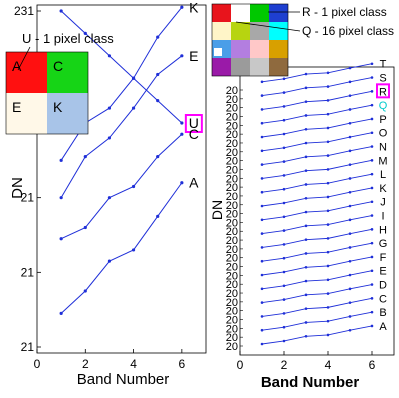  Describe the element at coordinates (383, 134) in the screenshot. I see `right-series-label-O: O` at that location.